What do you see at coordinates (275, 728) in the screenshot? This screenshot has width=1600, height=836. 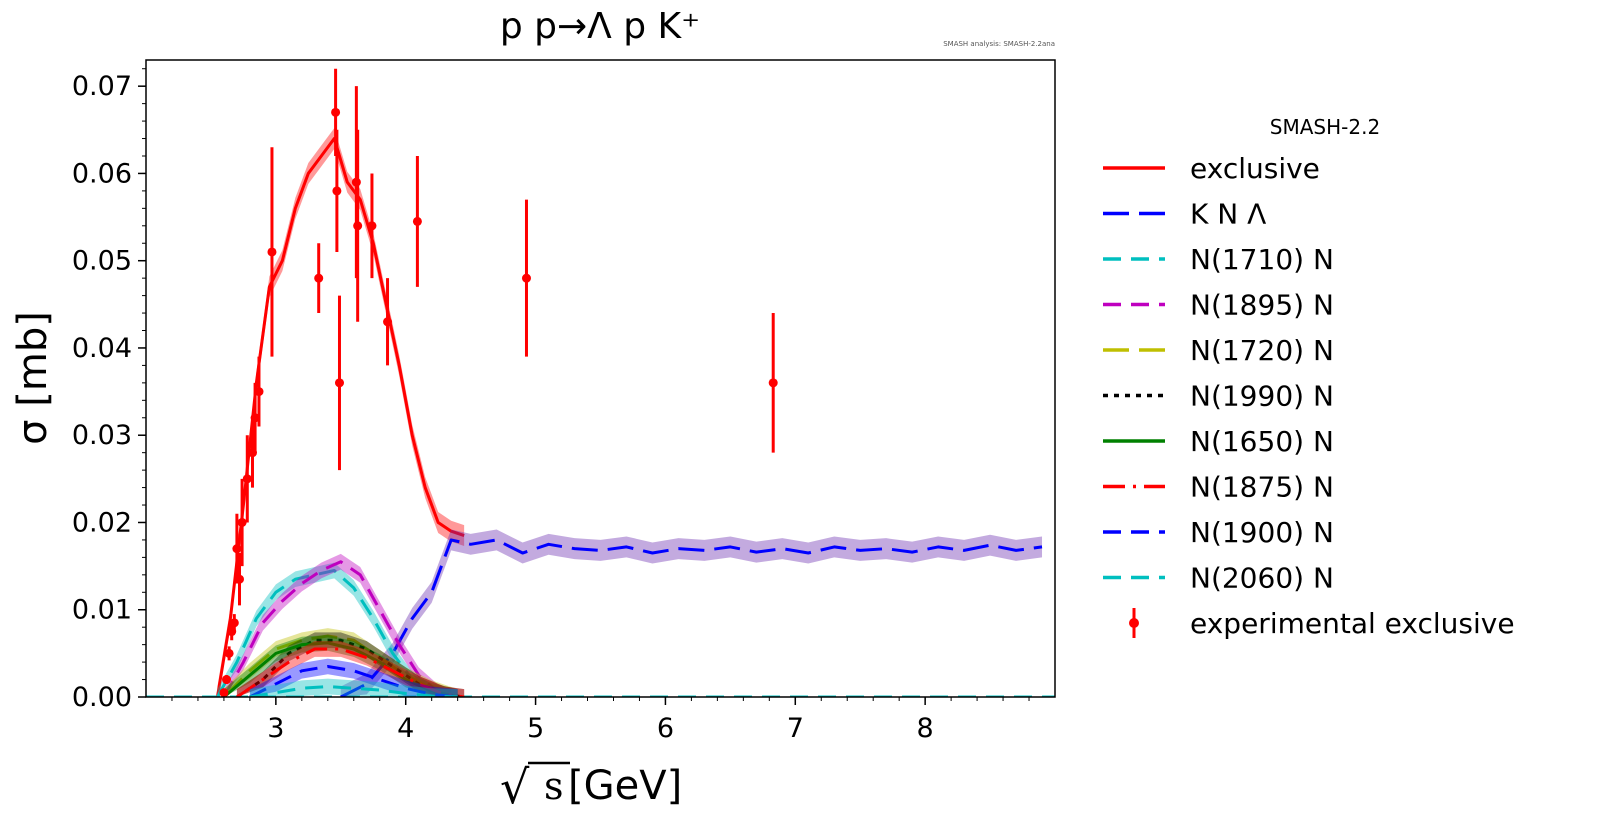 I see `x-tick-label-0: 3` at bounding box center [275, 728].